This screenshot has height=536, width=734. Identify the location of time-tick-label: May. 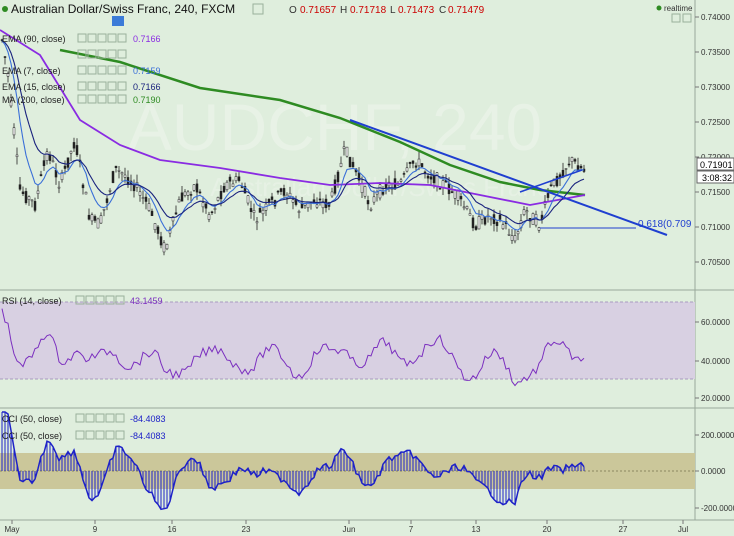
(11, 529).